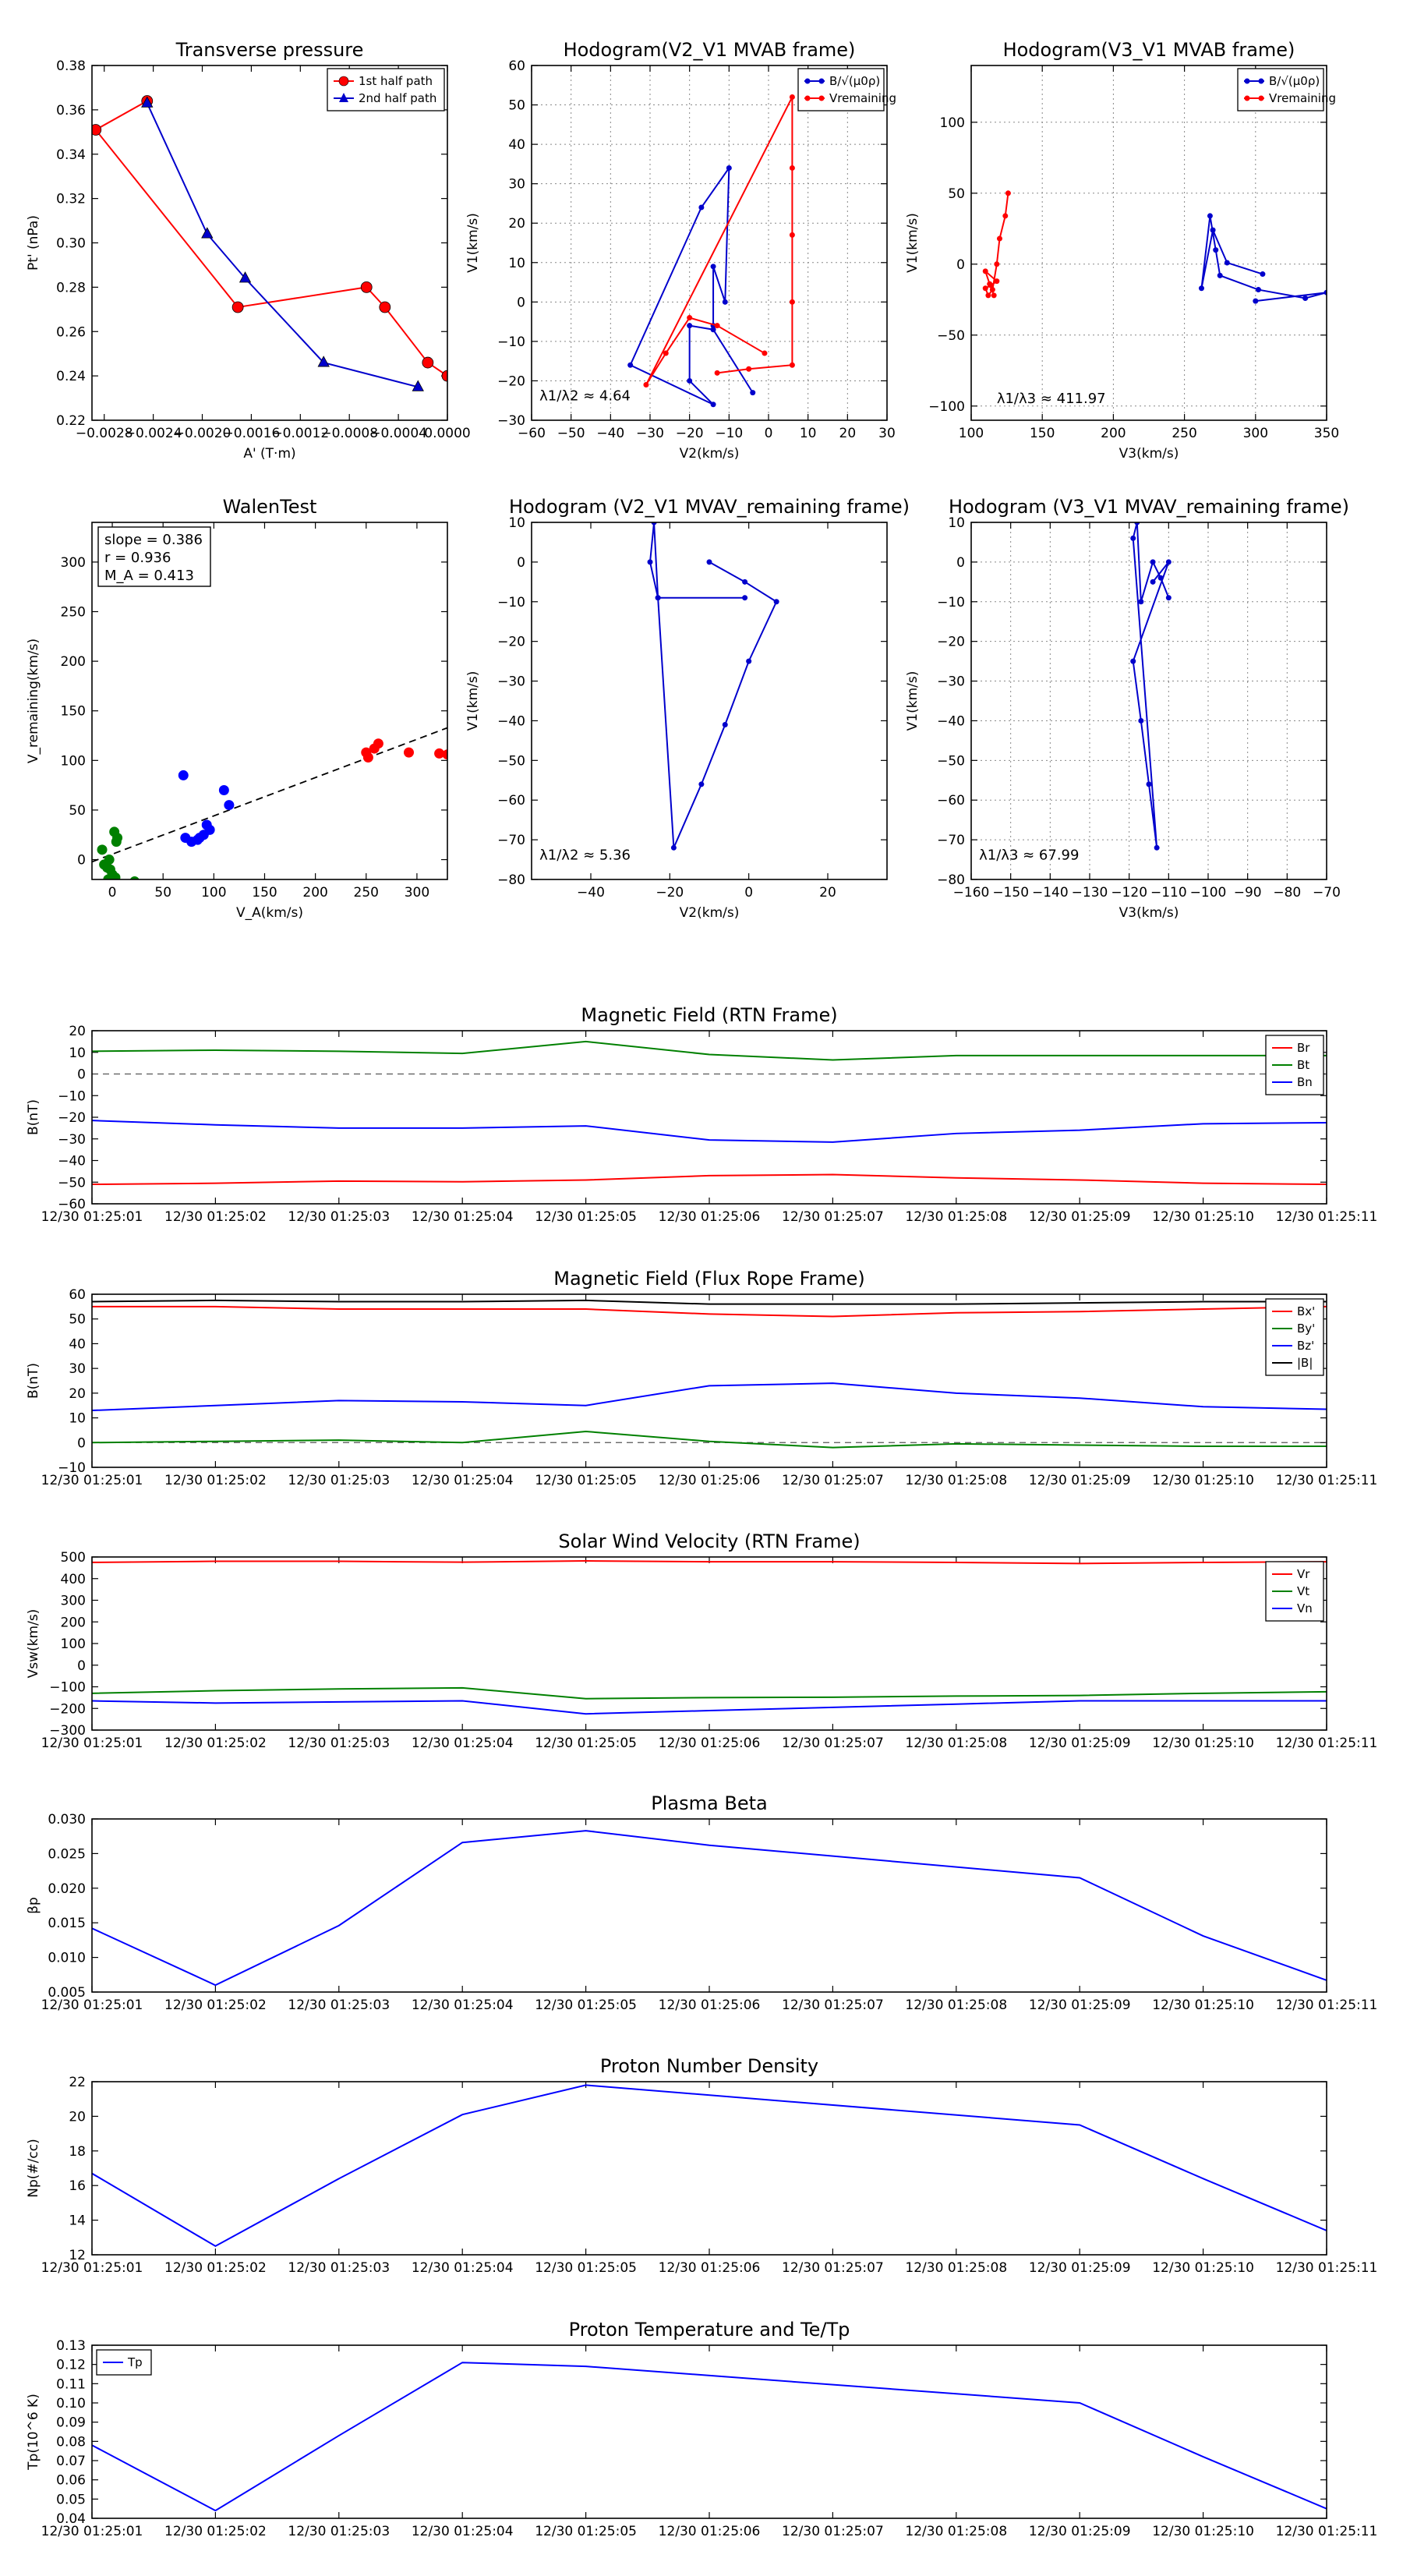 This screenshot has height=2576, width=1403. Describe the element at coordinates (71, 287) in the screenshot. I see `y-tick-label: 0.28` at that location.